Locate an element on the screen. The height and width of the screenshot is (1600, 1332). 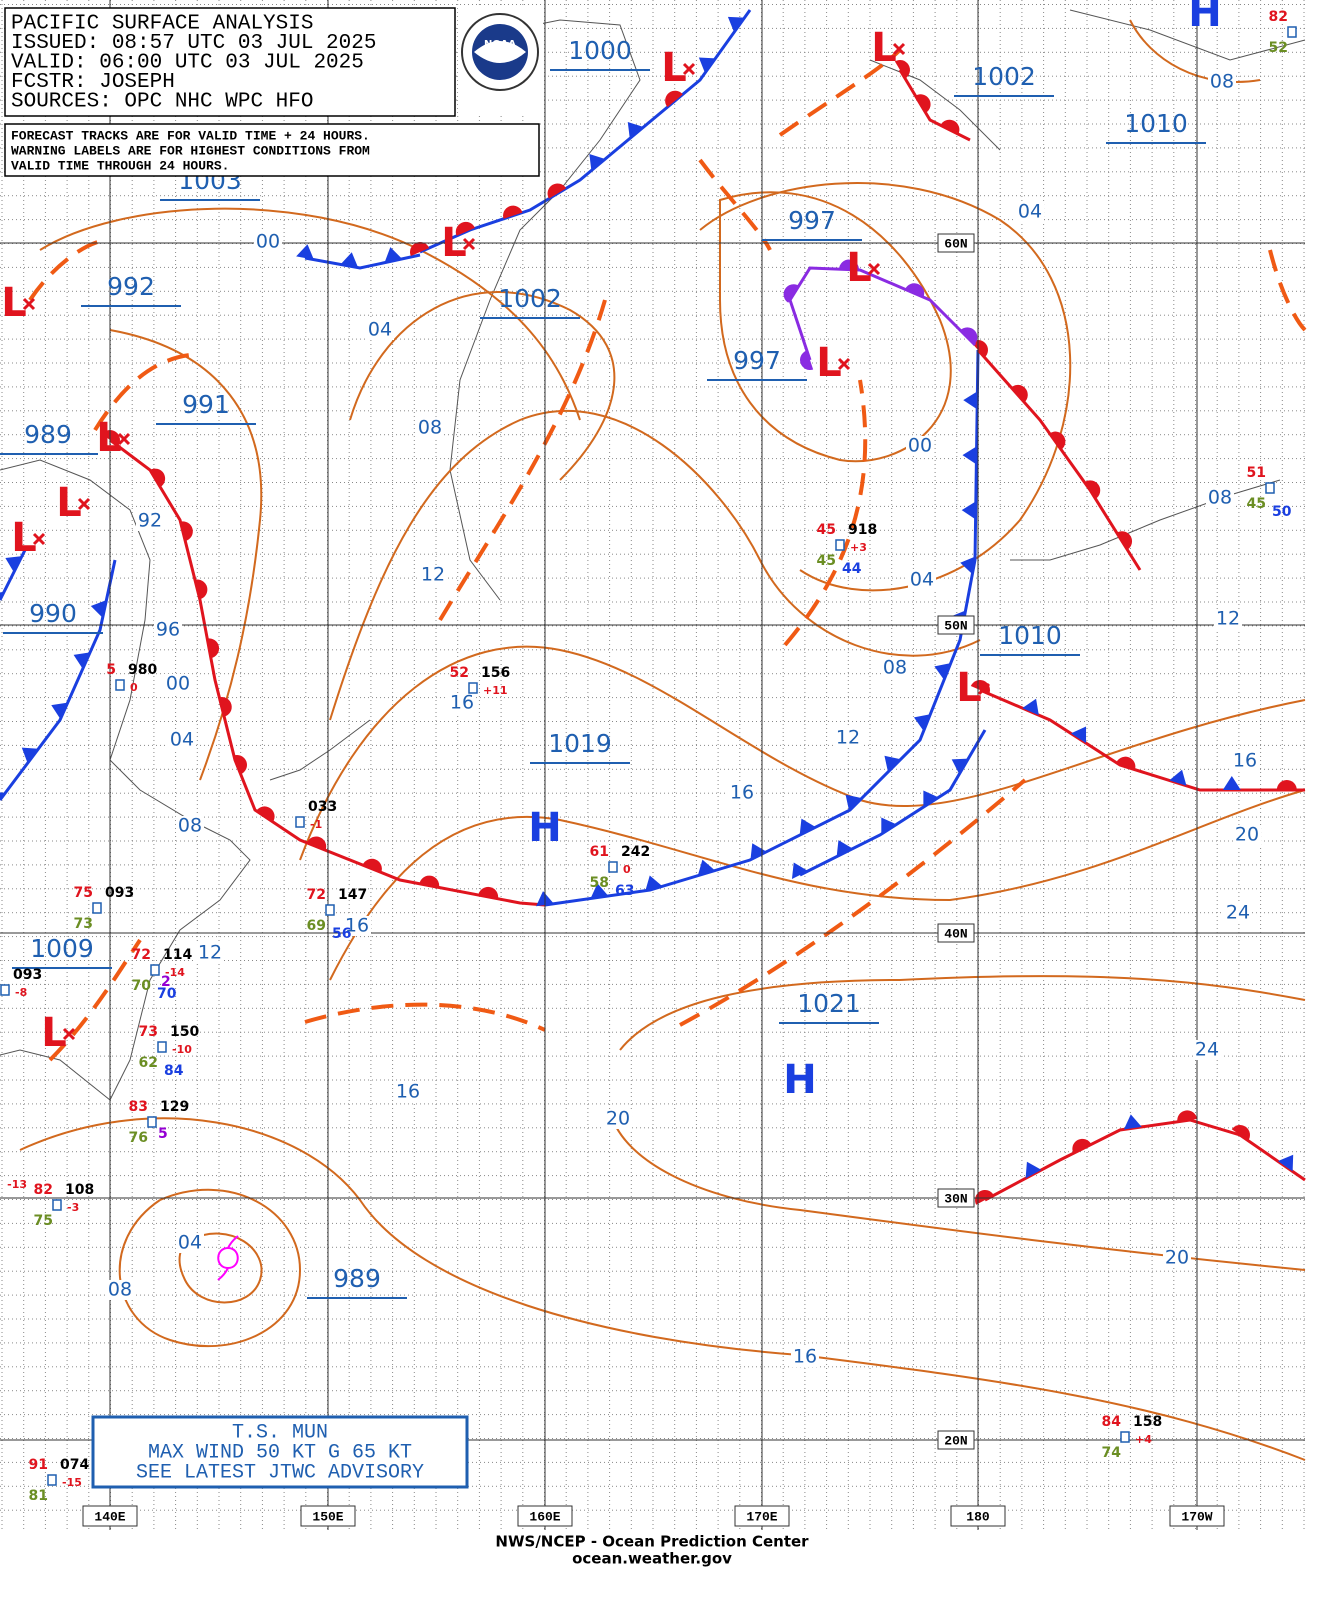
header-line: SOURCES: OPC NHC WPC HFO is located at coordinates (162, 102).